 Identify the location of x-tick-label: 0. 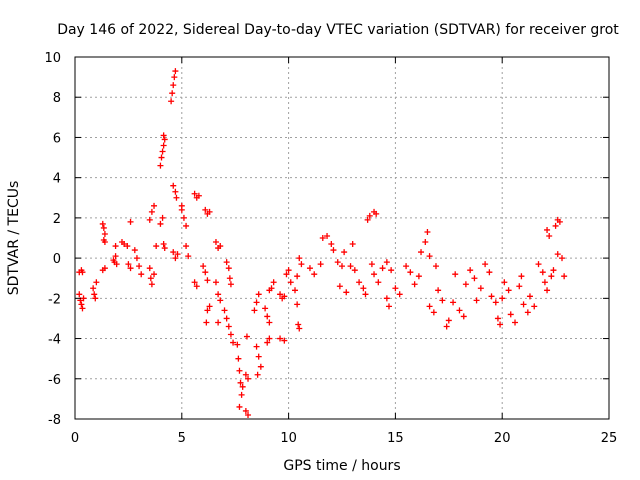
(75, 438).